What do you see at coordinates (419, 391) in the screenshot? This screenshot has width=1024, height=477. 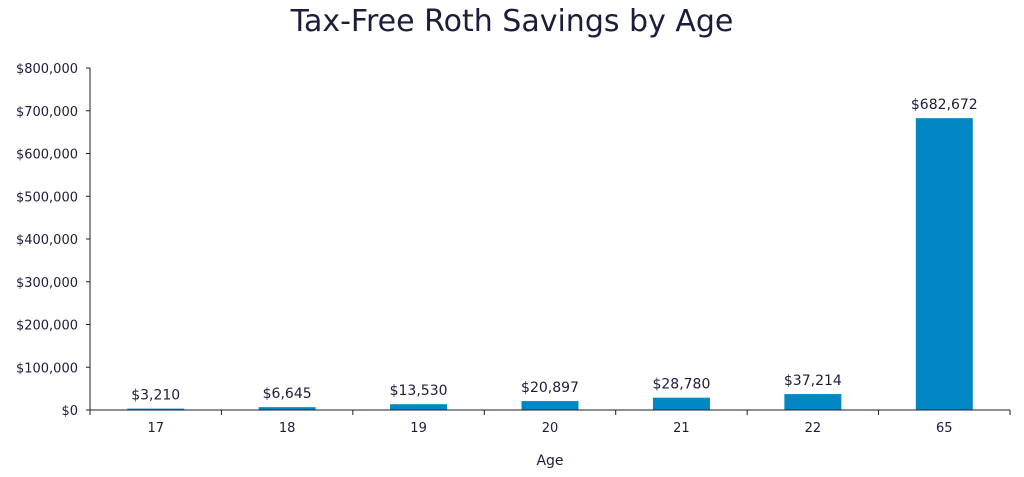 I see `bar-value-label: $13,530` at bounding box center [419, 391].